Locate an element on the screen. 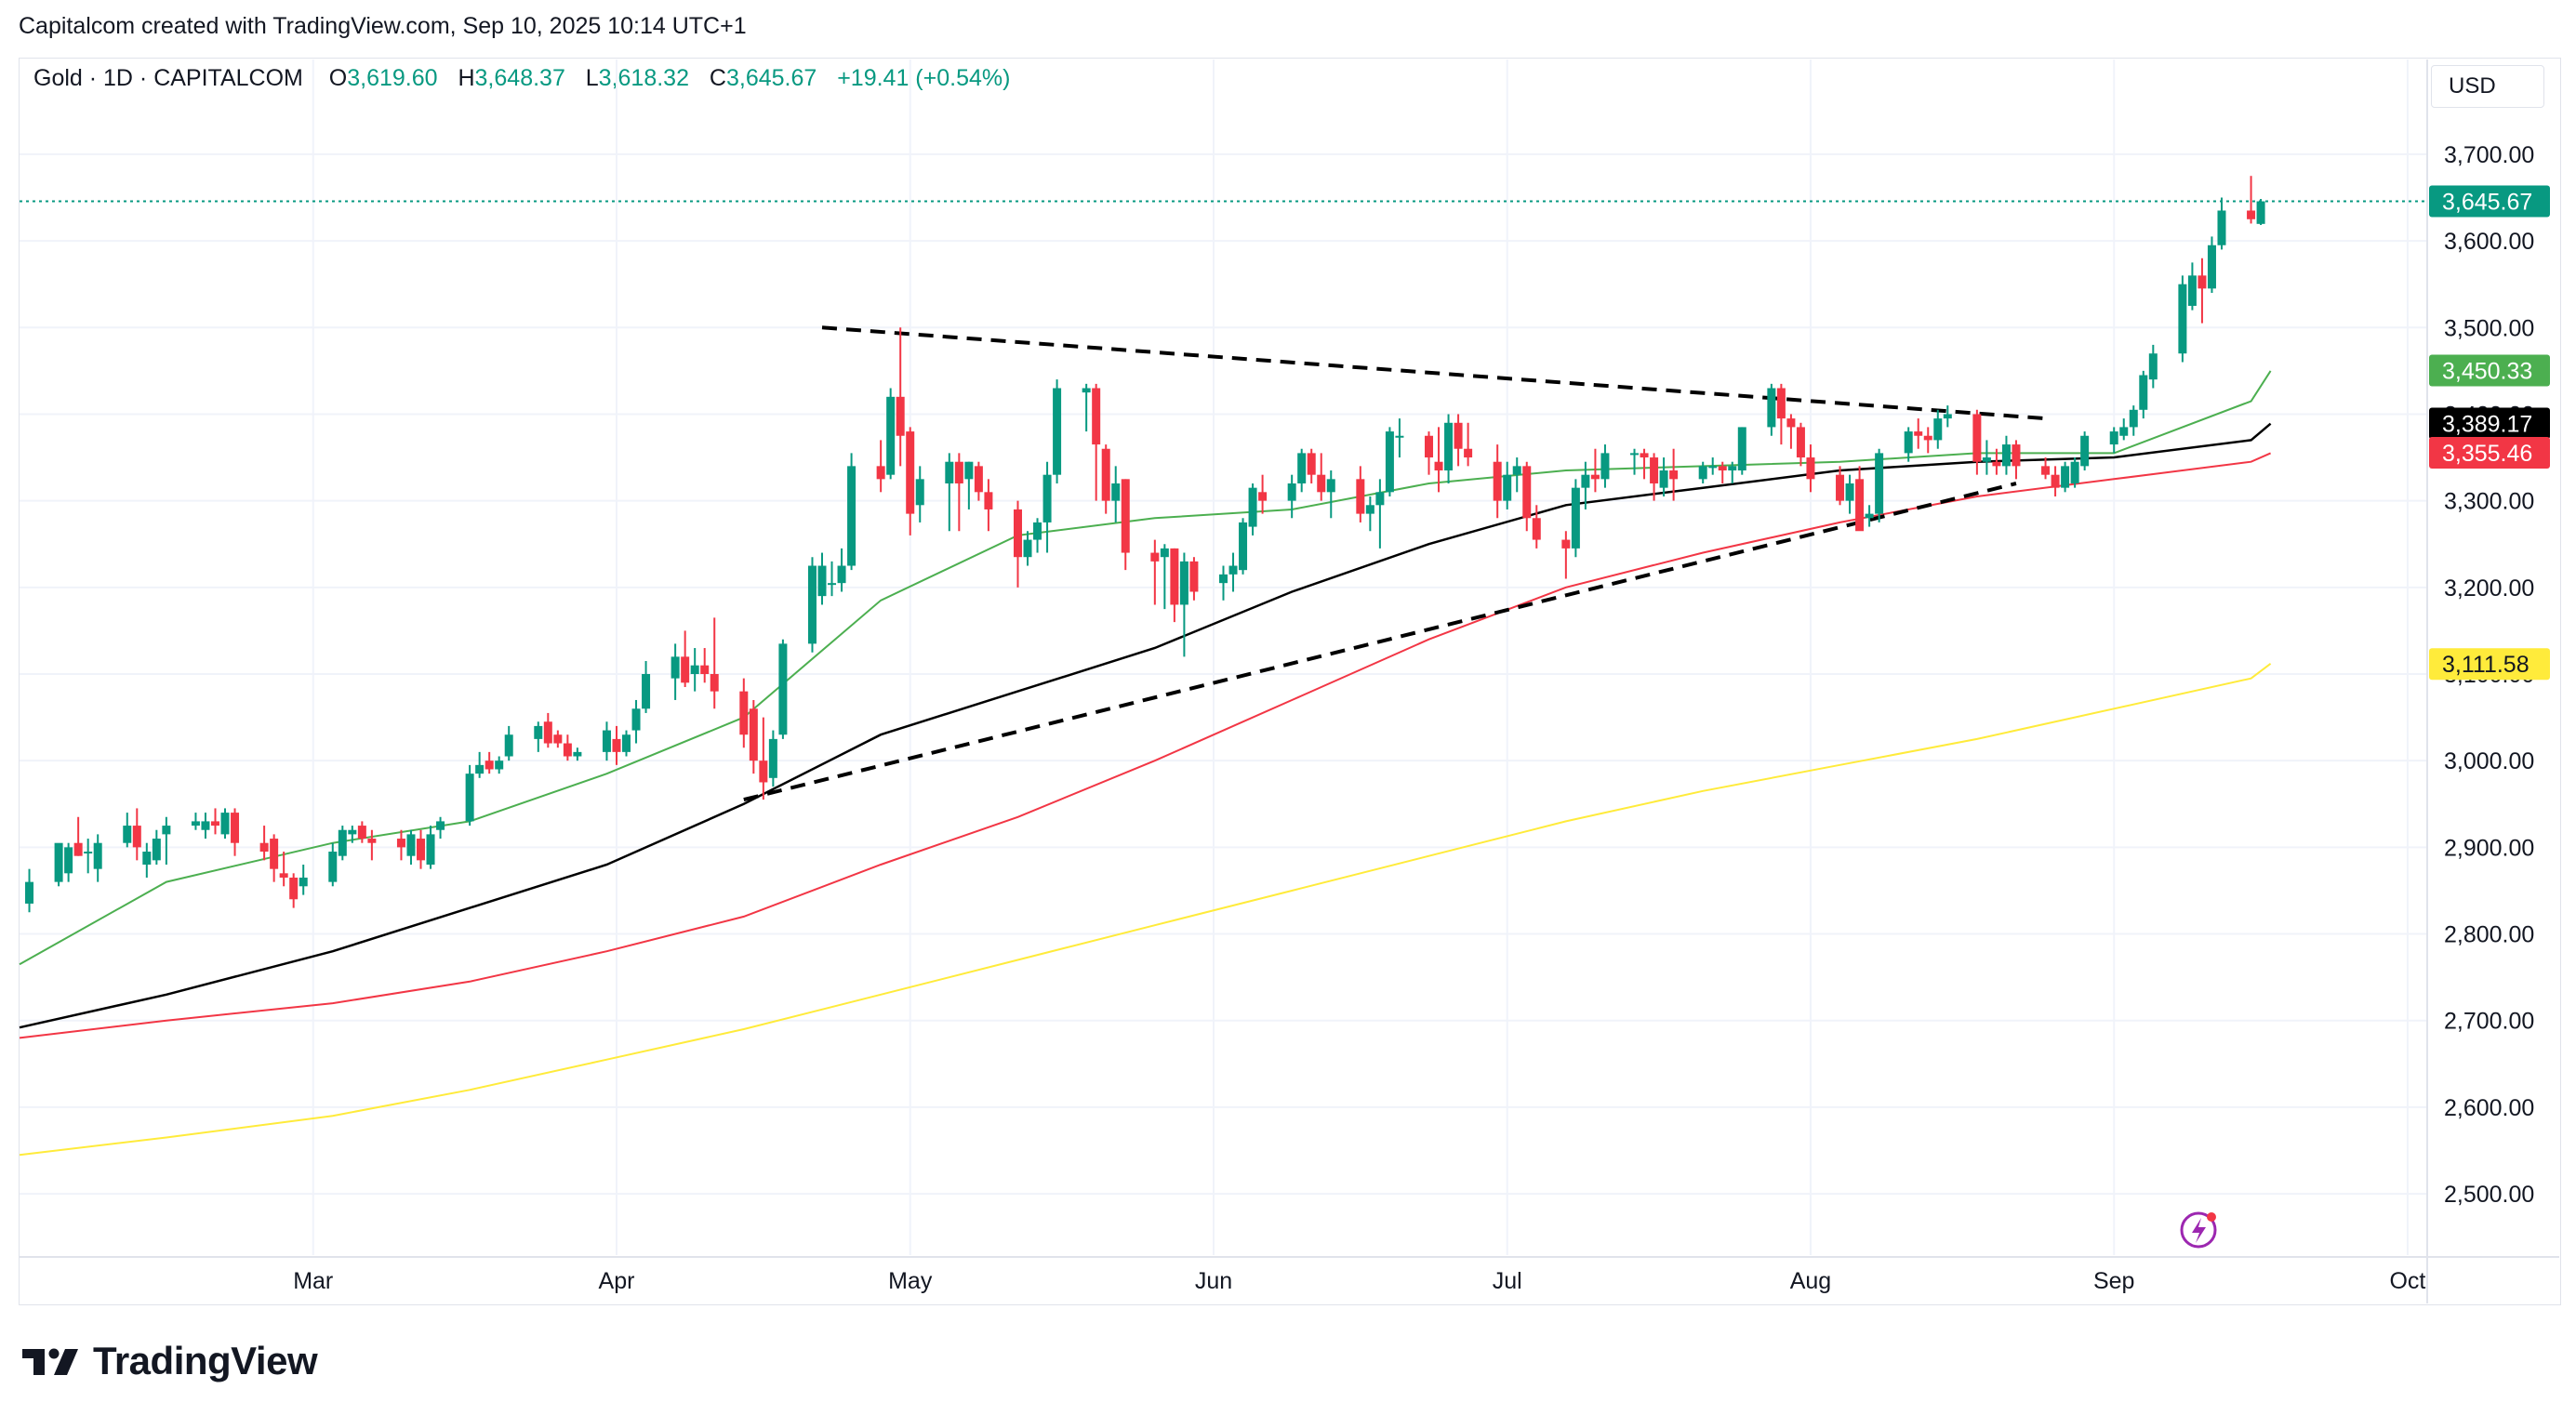 This screenshot has height=1415, width=2576. events-lightning-icon is located at coordinates (2198, 1230).